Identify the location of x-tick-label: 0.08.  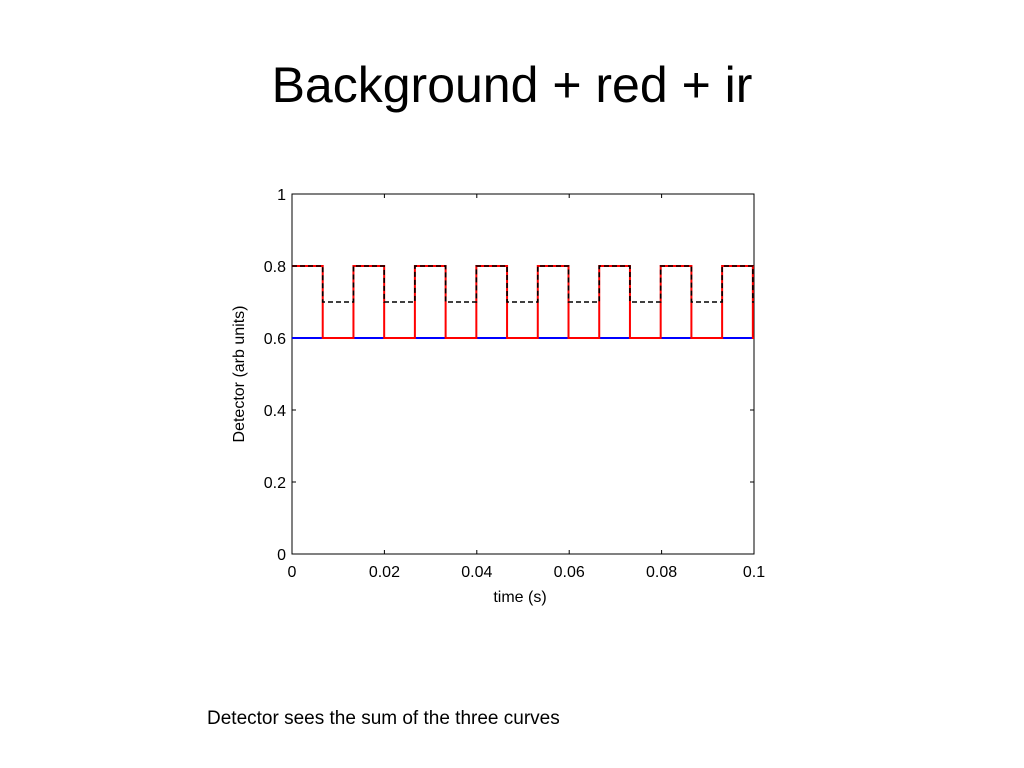
(661, 572).